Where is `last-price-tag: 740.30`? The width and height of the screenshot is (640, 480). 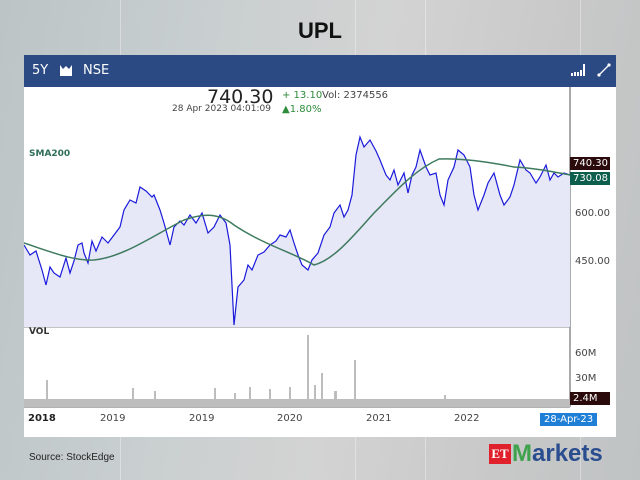
last-price-tag: 740.30 is located at coordinates (590, 163).